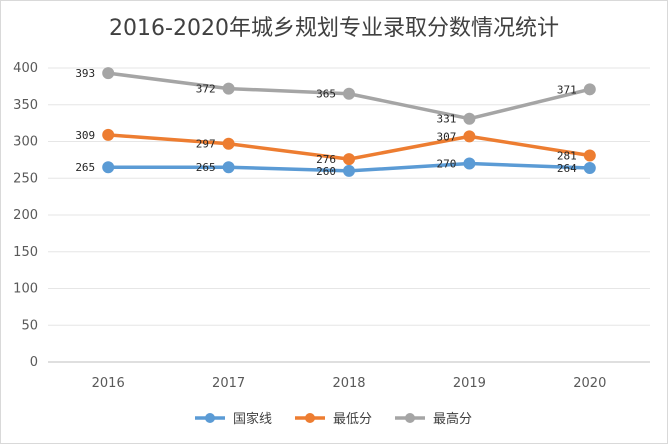 This screenshot has width=668, height=444. I want to click on y-tick-label: 100, so click(25, 289).